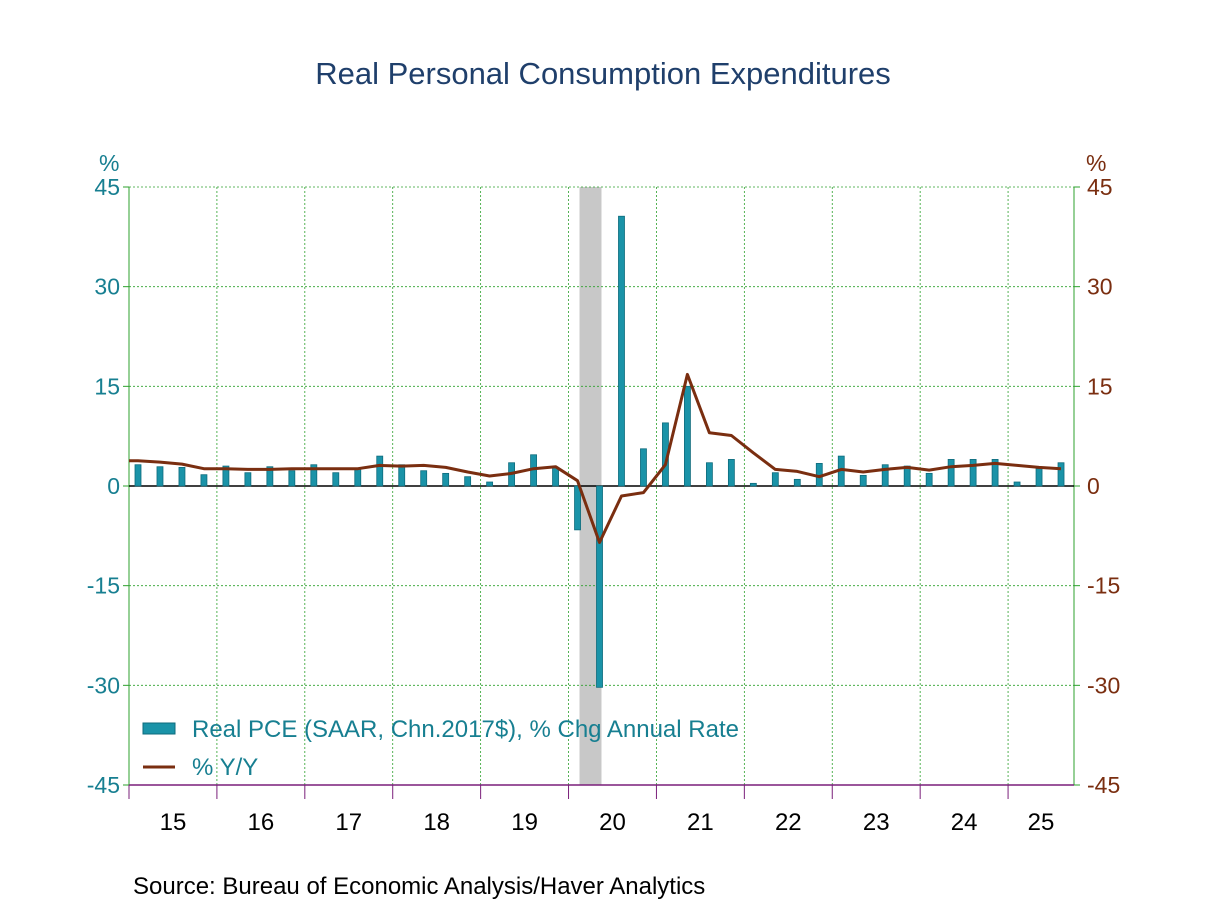 The height and width of the screenshot is (906, 1208). What do you see at coordinates (103, 785) in the screenshot?
I see `left-tick-label: -45` at bounding box center [103, 785].